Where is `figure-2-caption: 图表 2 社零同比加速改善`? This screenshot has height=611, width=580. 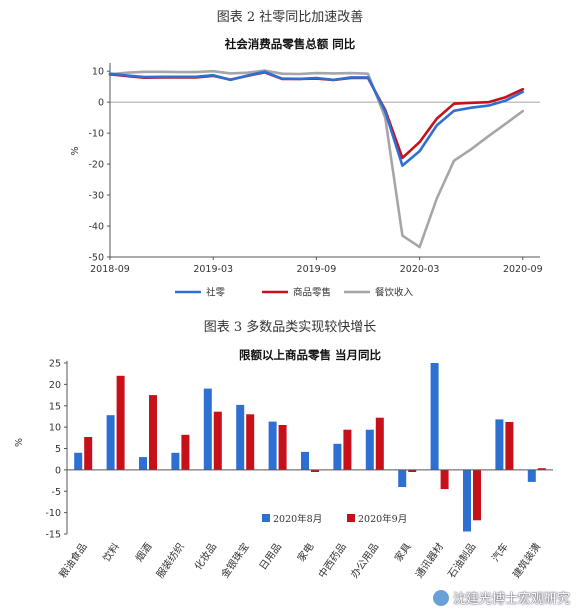
figure-2-caption: 图表 2 社零同比加速改善 is located at coordinates (290, 17).